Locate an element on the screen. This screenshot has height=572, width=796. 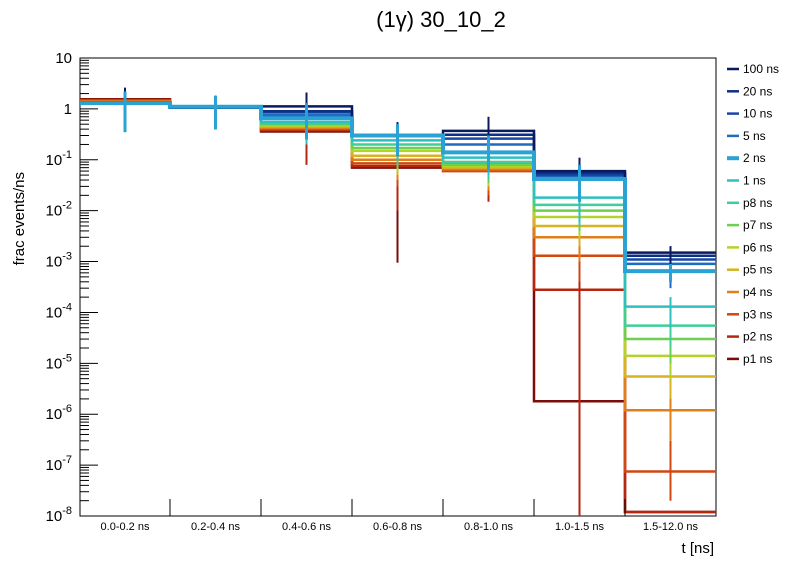
legend-entry: 5 ns is located at coordinates (746, 136).